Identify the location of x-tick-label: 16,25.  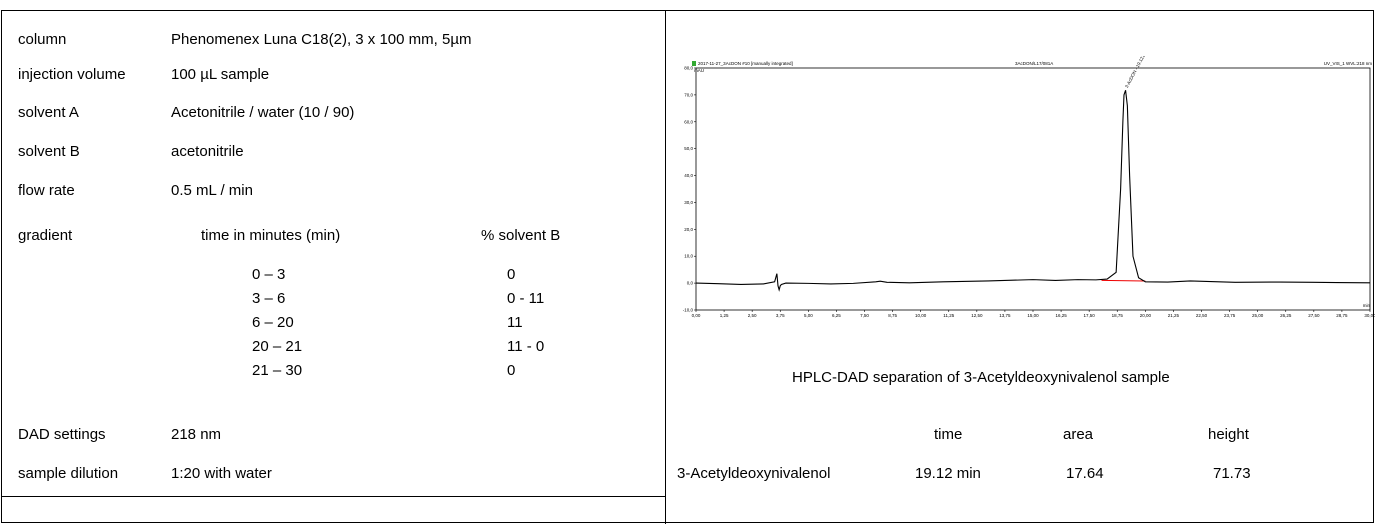
(1061, 315).